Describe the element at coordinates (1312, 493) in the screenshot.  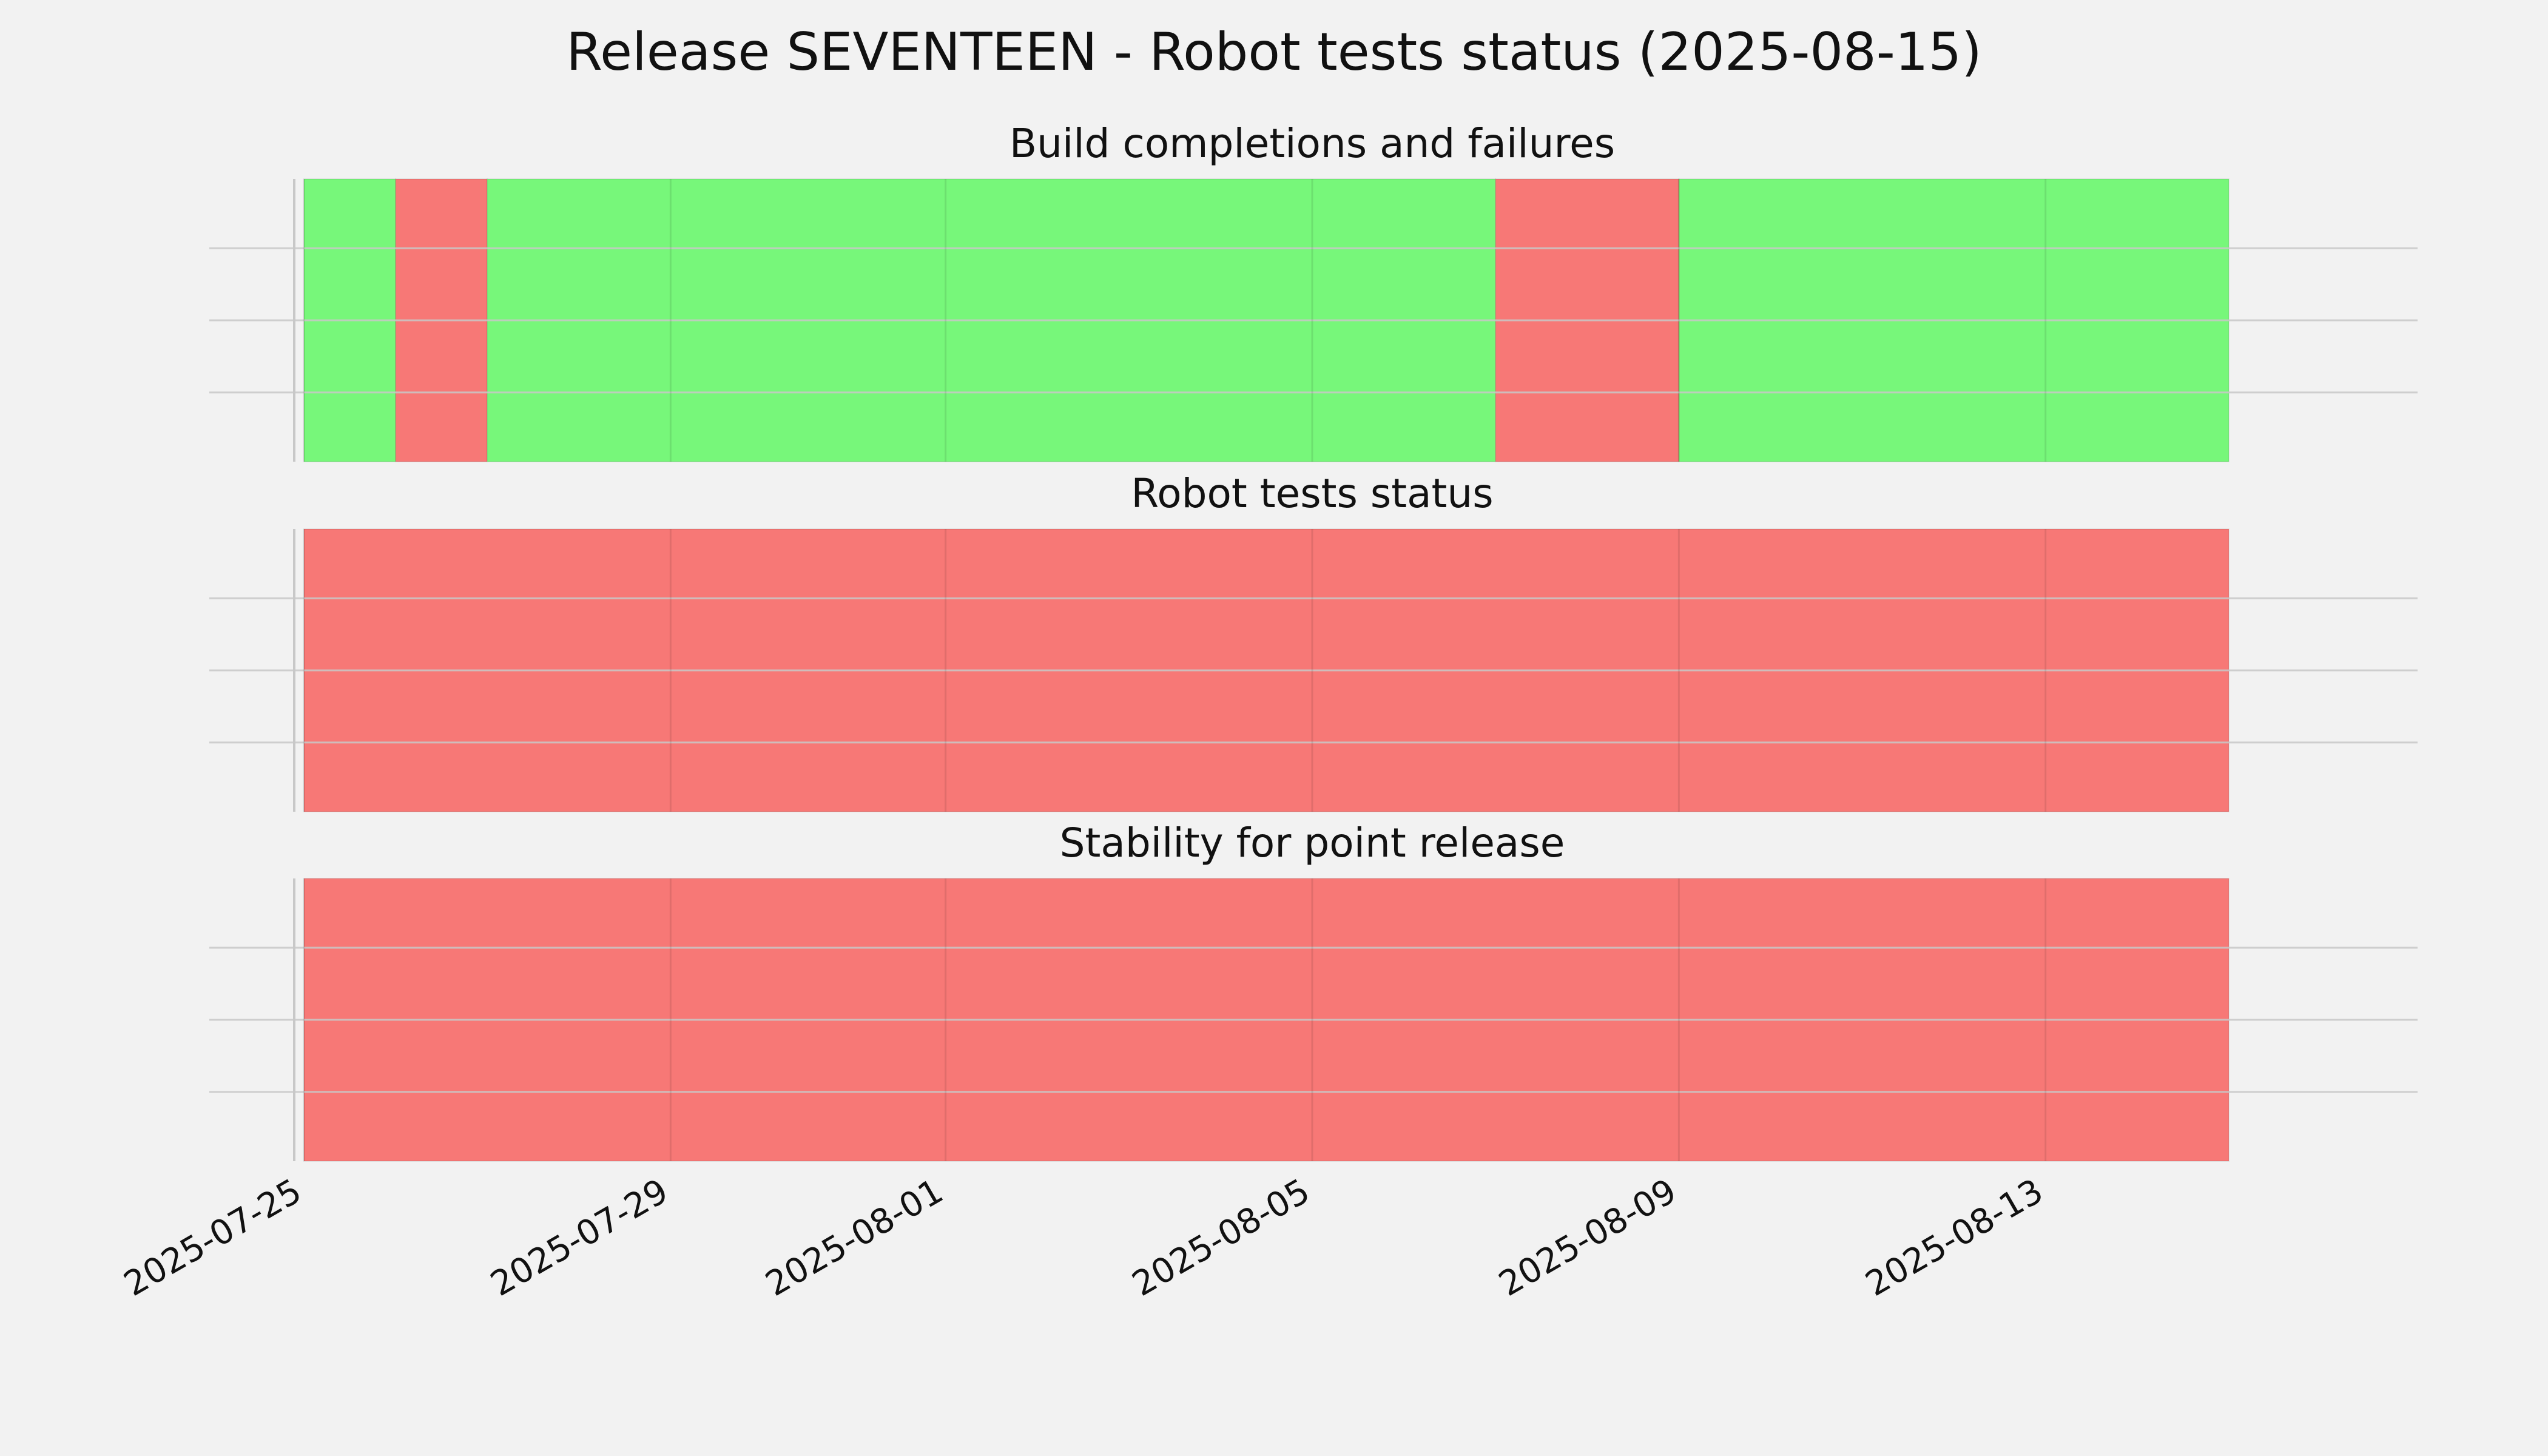
I see `panel-title: Robot tests status` at that location.